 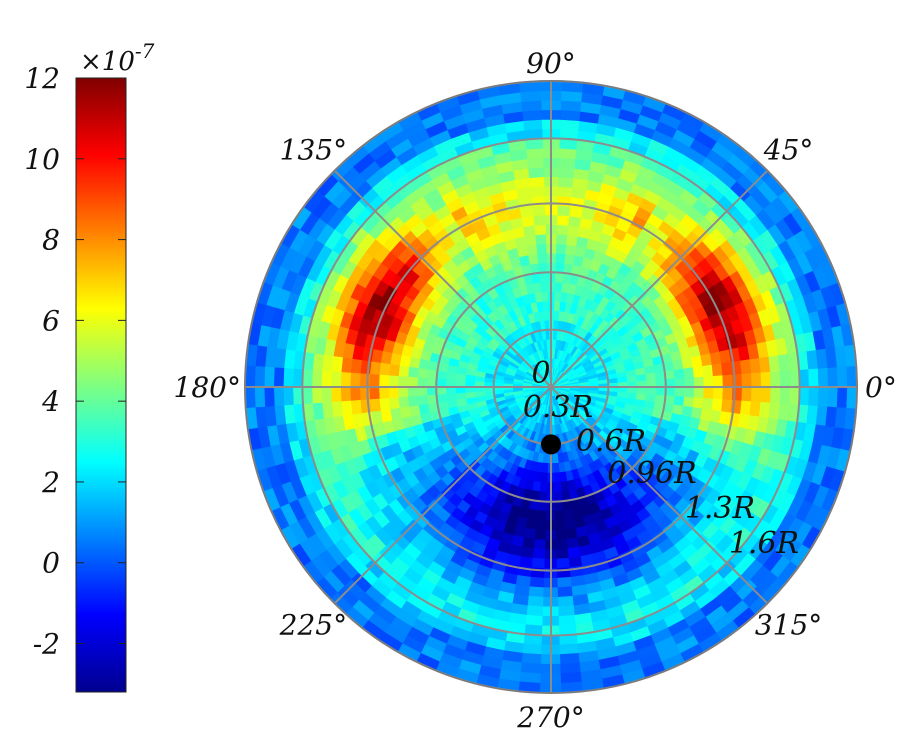 I want to click on colorbar-tick-label: 4, so click(x=50, y=401).